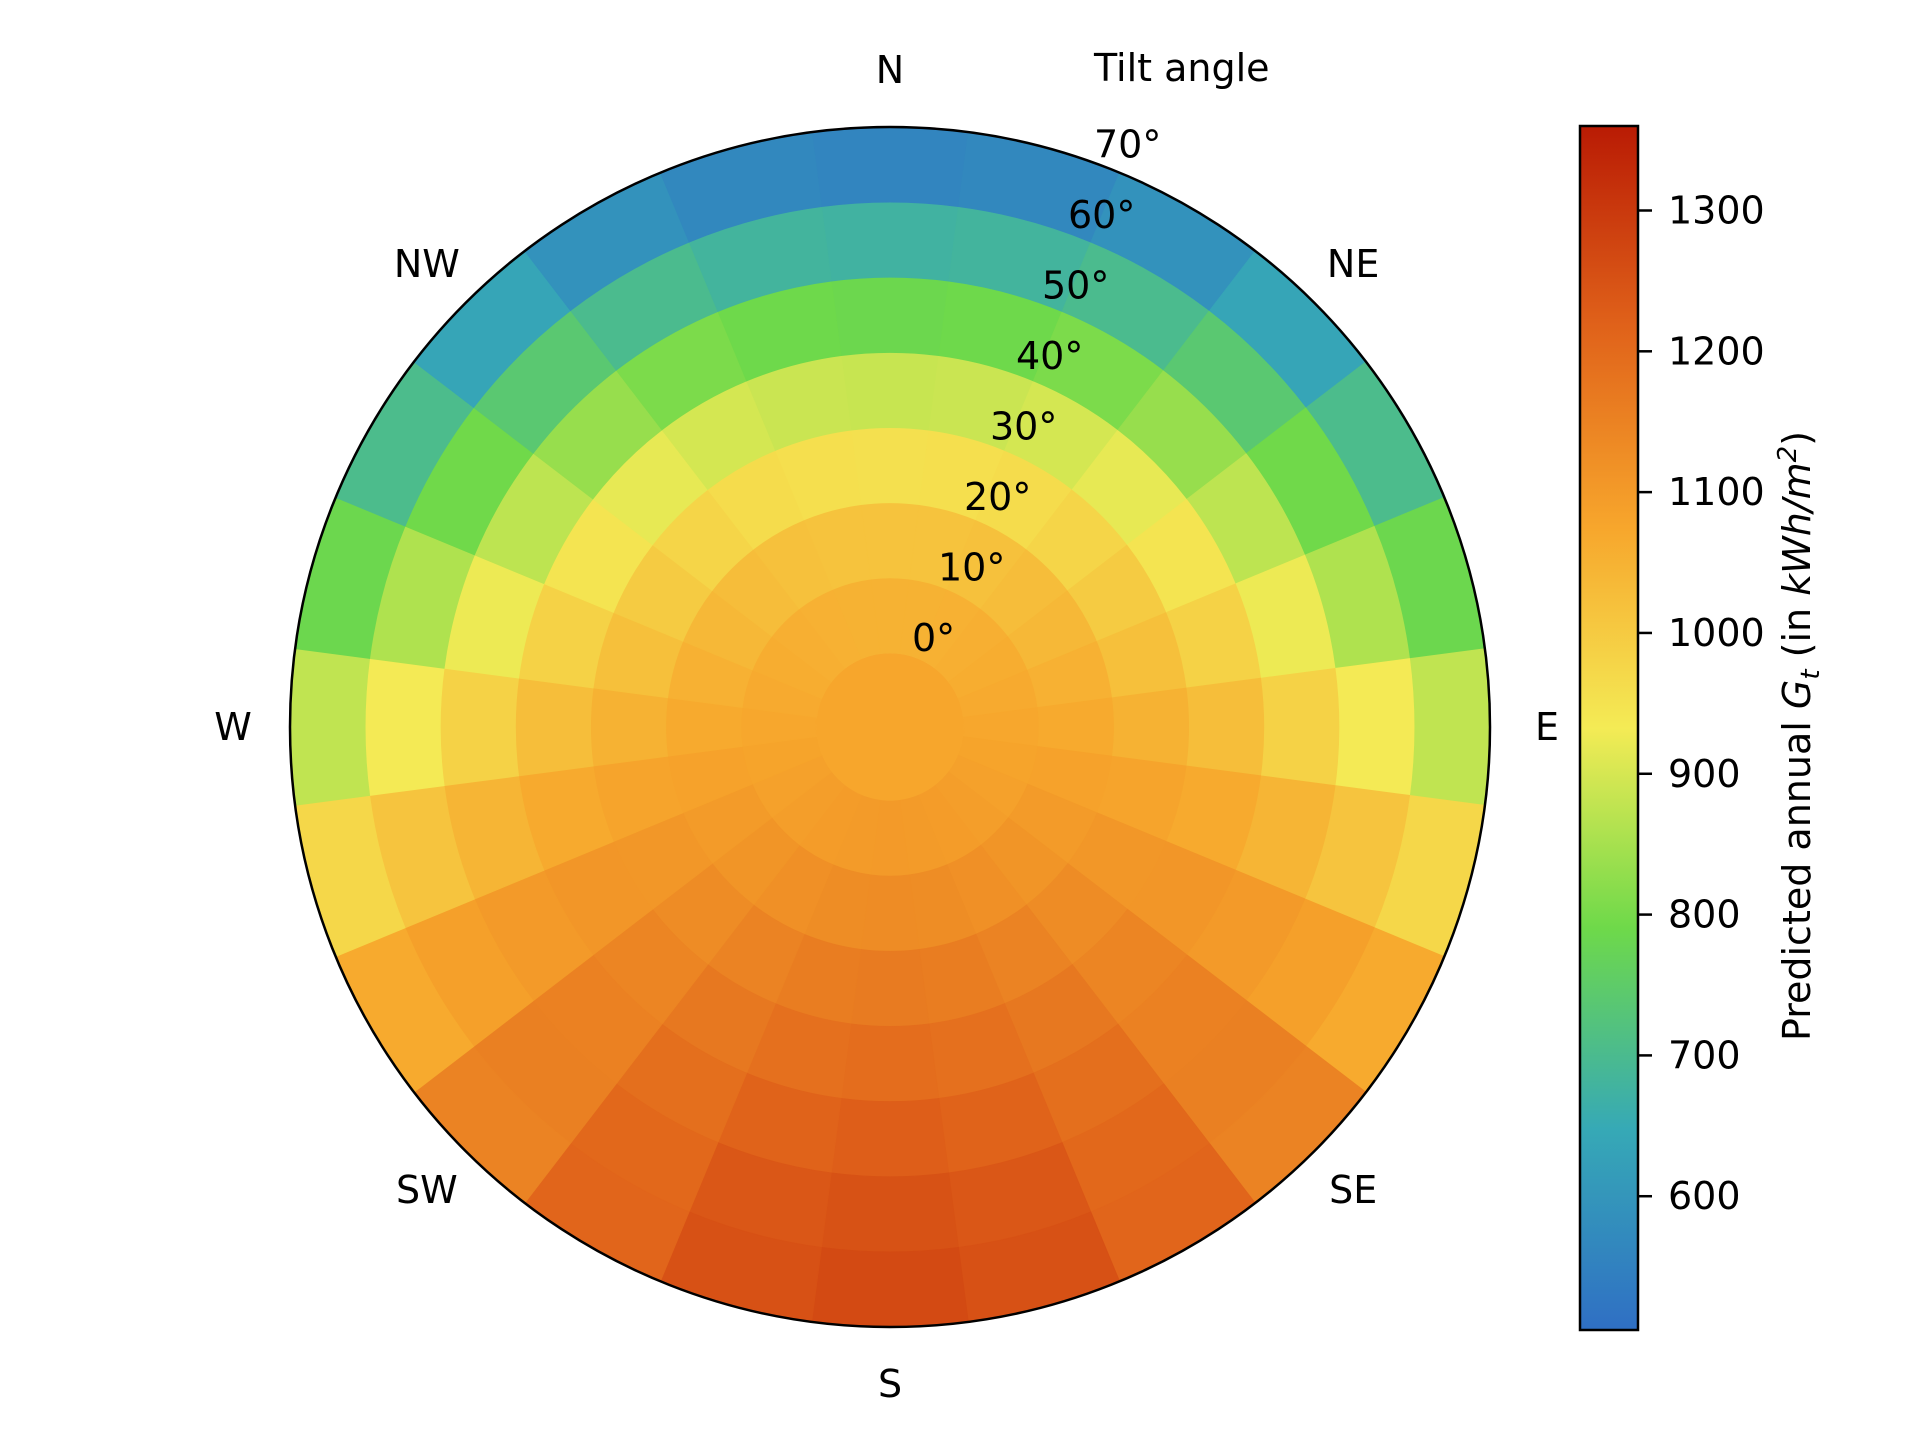  What do you see at coordinates (233, 727) in the screenshot?
I see `direction-label-w: W` at bounding box center [233, 727].